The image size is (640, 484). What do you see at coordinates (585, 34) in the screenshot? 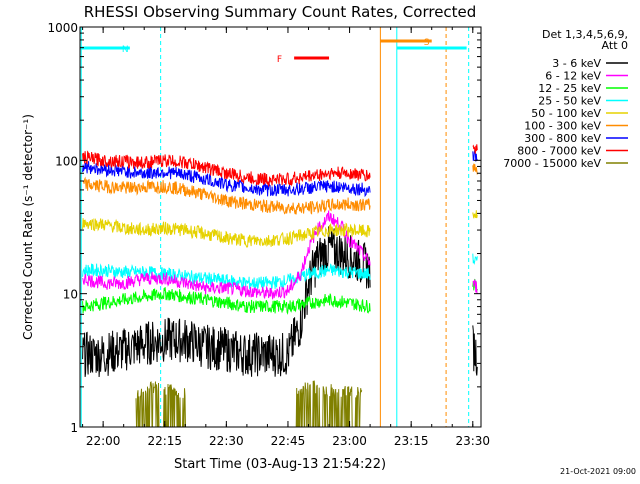
I see `legend-header-0: Det 1,3,4,5,6,9,` at bounding box center [585, 34].